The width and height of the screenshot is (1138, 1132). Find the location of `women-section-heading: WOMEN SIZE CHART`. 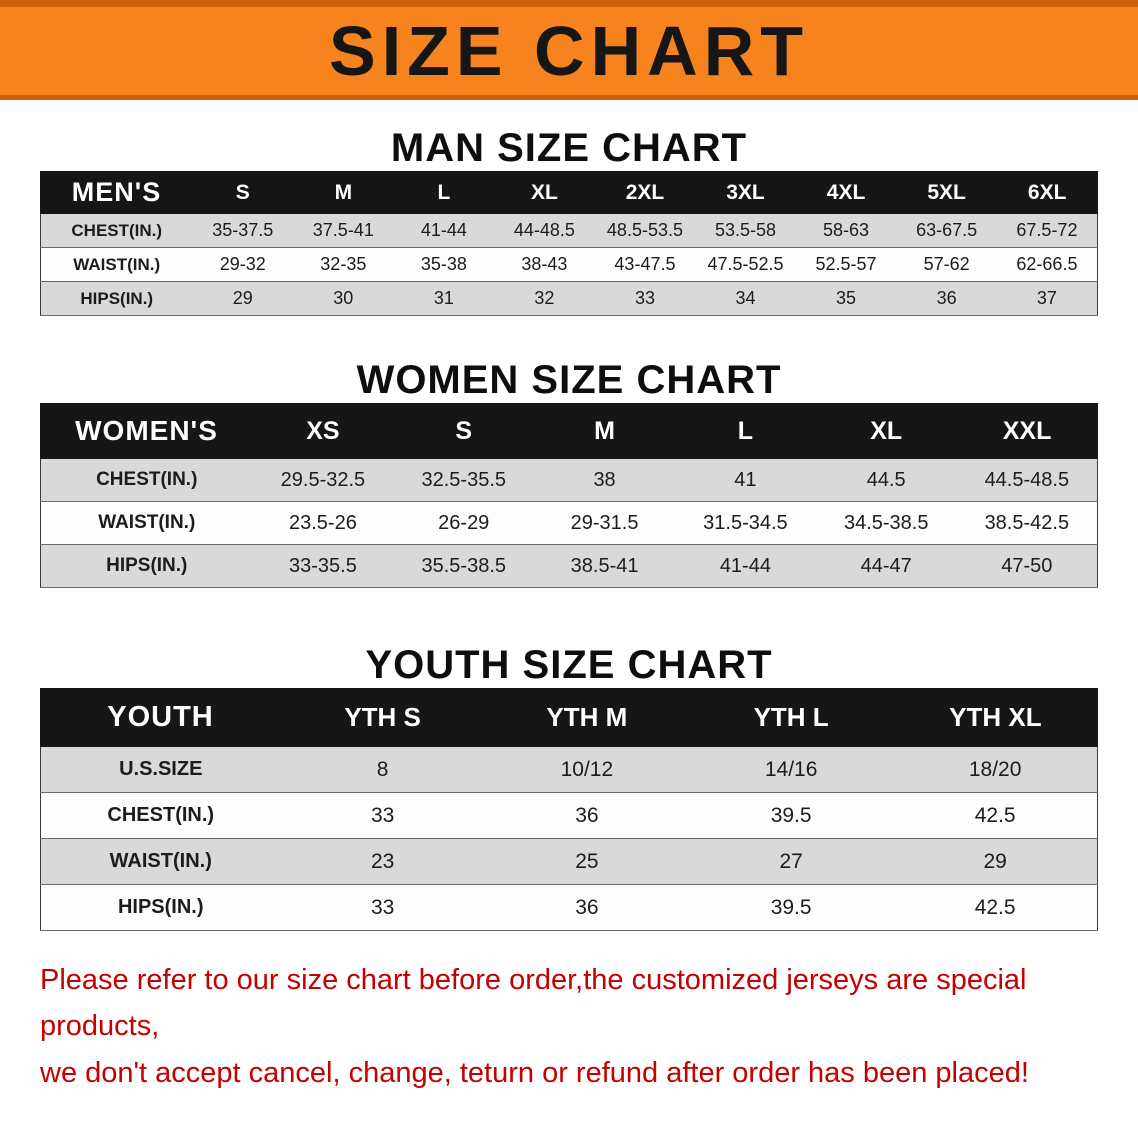

women-section-heading: WOMEN SIZE CHART is located at coordinates (569, 380).